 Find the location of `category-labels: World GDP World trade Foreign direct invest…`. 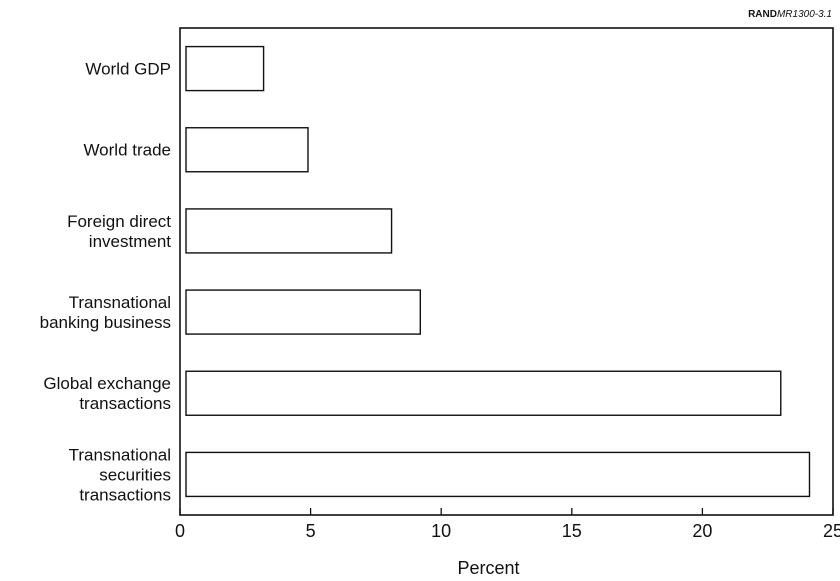

category-labels: World GDP World trade Foreign direct invest… is located at coordinates (106, 282).